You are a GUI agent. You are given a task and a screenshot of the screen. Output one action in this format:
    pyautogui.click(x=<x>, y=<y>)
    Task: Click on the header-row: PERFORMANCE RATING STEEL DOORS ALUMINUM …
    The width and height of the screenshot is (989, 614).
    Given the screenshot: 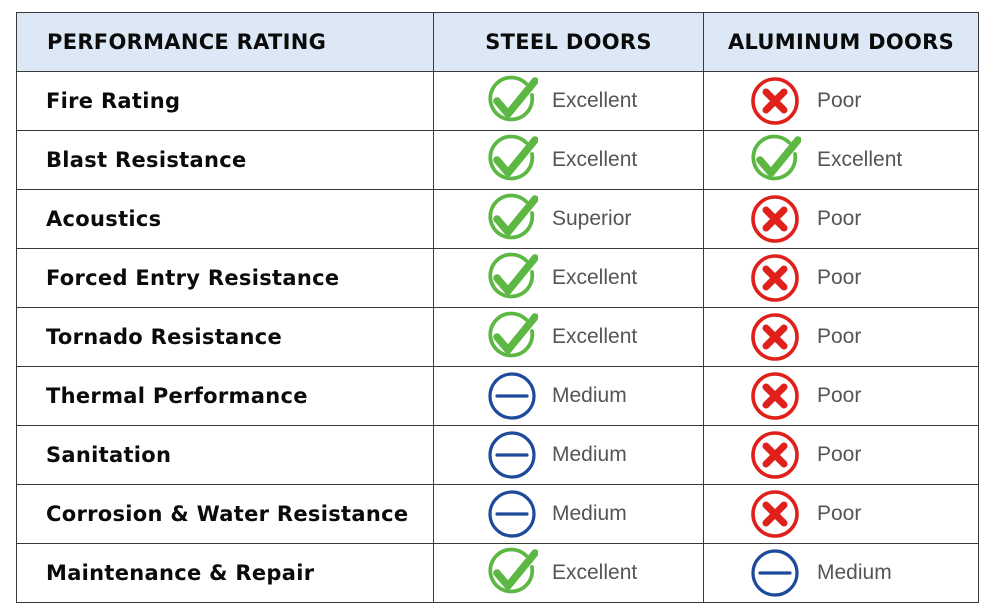 What is the action you would take?
    pyautogui.click(x=497, y=42)
    